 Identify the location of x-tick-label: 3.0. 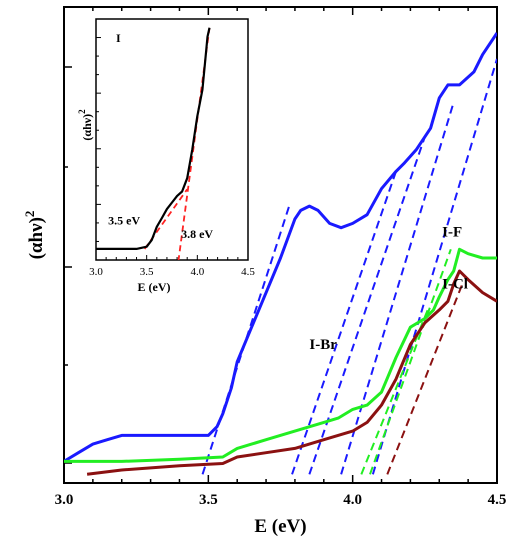
(64, 500).